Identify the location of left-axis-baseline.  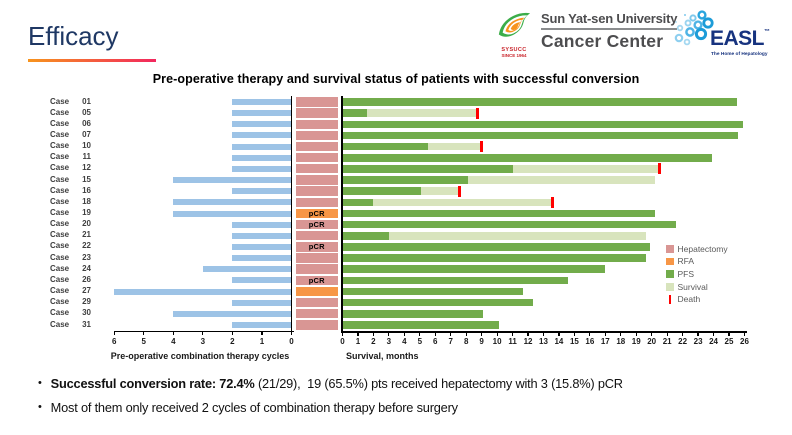
(203, 331).